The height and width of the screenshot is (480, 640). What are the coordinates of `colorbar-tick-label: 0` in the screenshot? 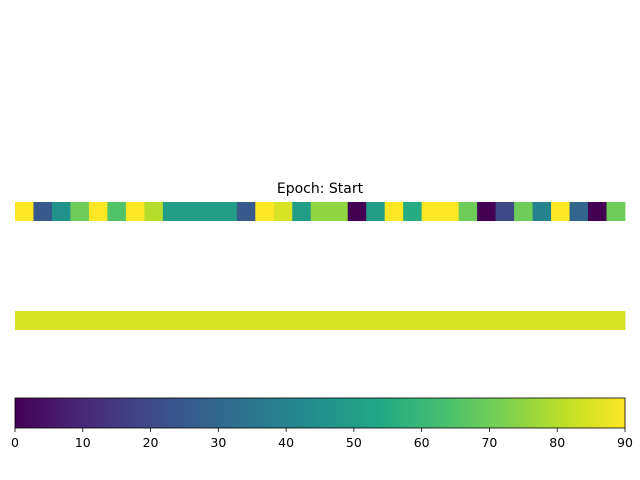 It's located at (15, 442).